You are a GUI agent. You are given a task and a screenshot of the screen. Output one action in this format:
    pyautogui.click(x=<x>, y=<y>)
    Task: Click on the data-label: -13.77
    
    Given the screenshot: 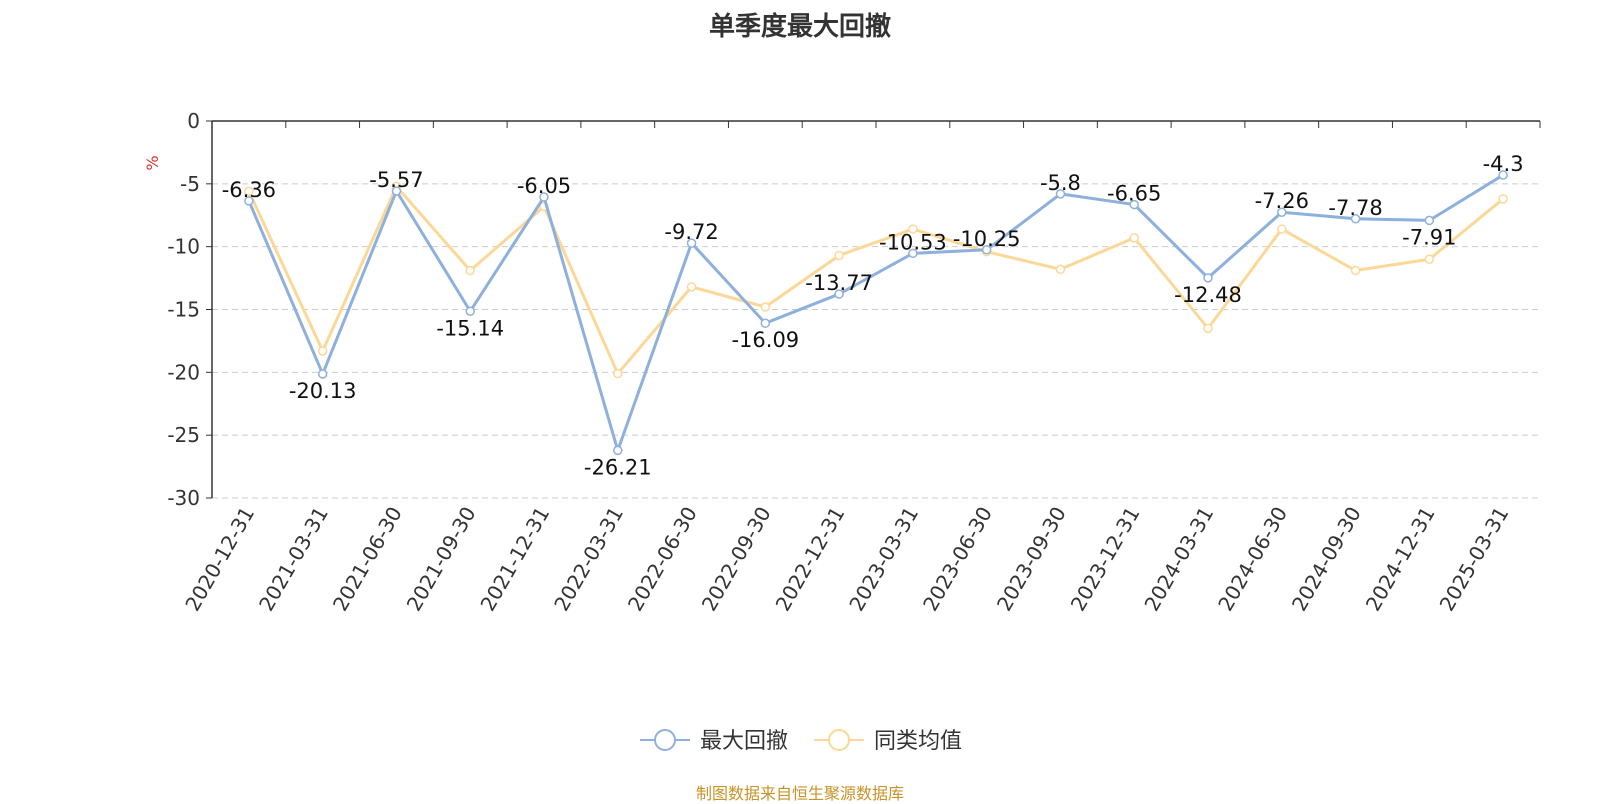 What is the action you would take?
    pyautogui.click(x=839, y=283)
    